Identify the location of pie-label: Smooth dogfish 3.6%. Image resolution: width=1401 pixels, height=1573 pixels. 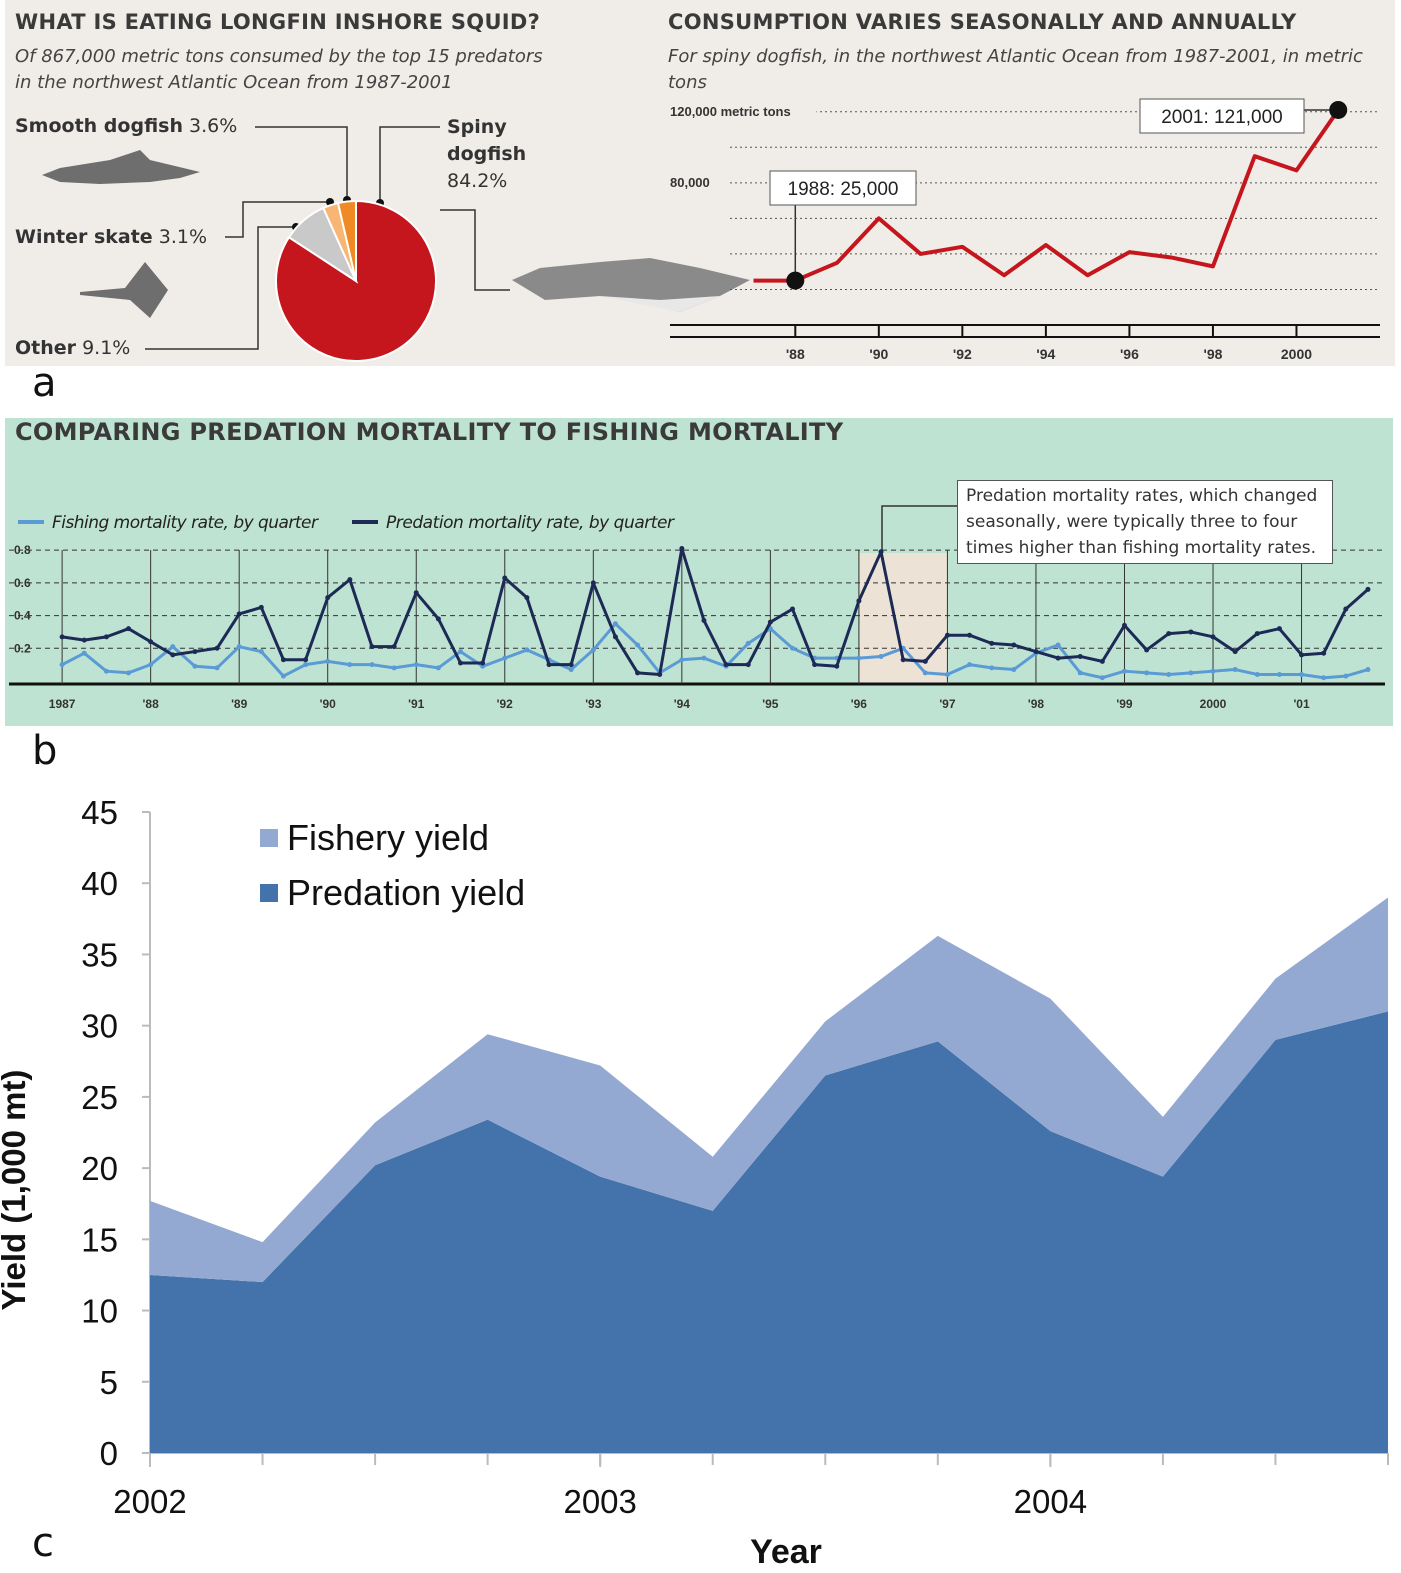
(126, 126).